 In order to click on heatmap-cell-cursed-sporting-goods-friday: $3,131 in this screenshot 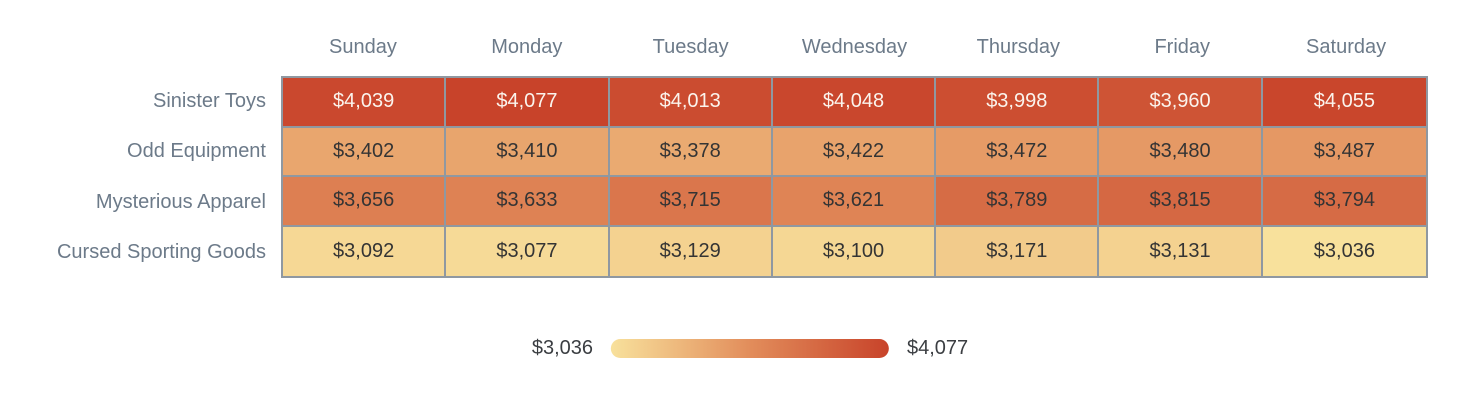, I will do `click(1181, 251)`.